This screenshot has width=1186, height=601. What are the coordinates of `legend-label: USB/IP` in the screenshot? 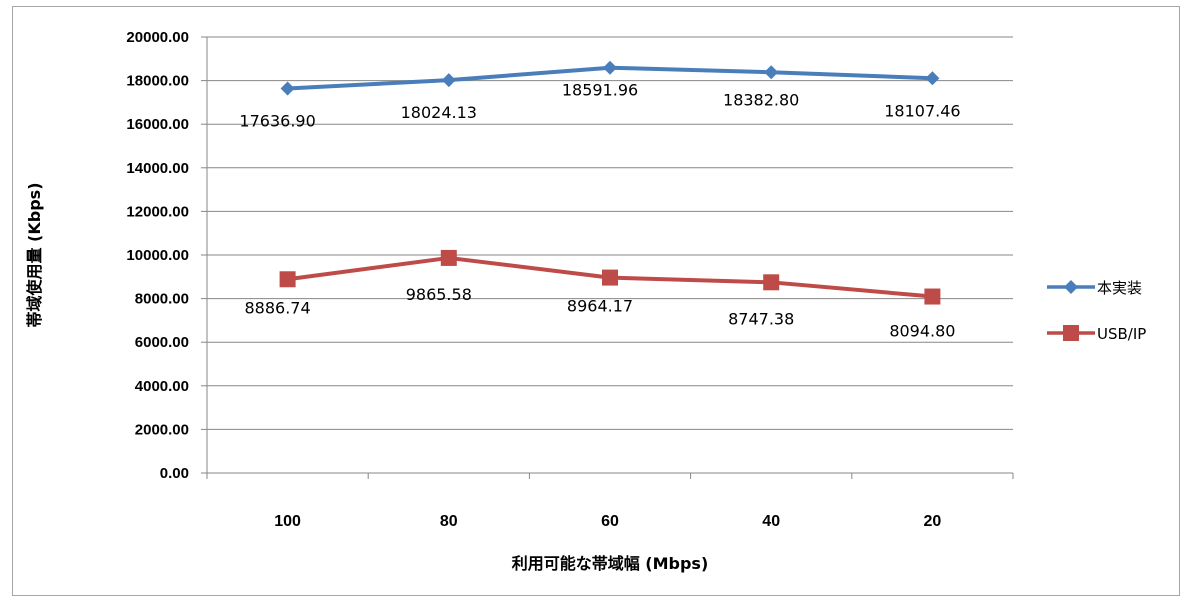 It's located at (1121, 334).